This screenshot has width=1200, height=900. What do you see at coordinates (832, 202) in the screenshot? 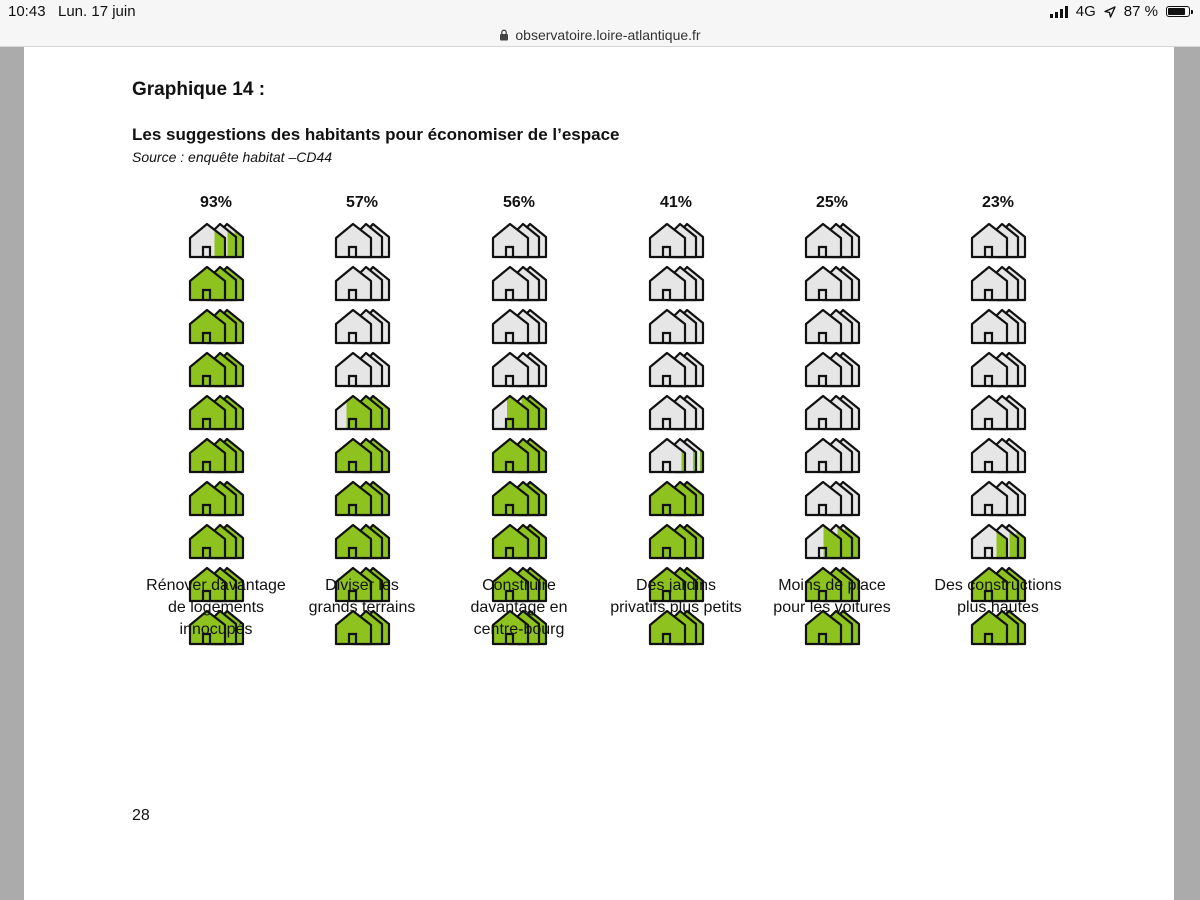
I see `value-label: 25%` at bounding box center [832, 202].